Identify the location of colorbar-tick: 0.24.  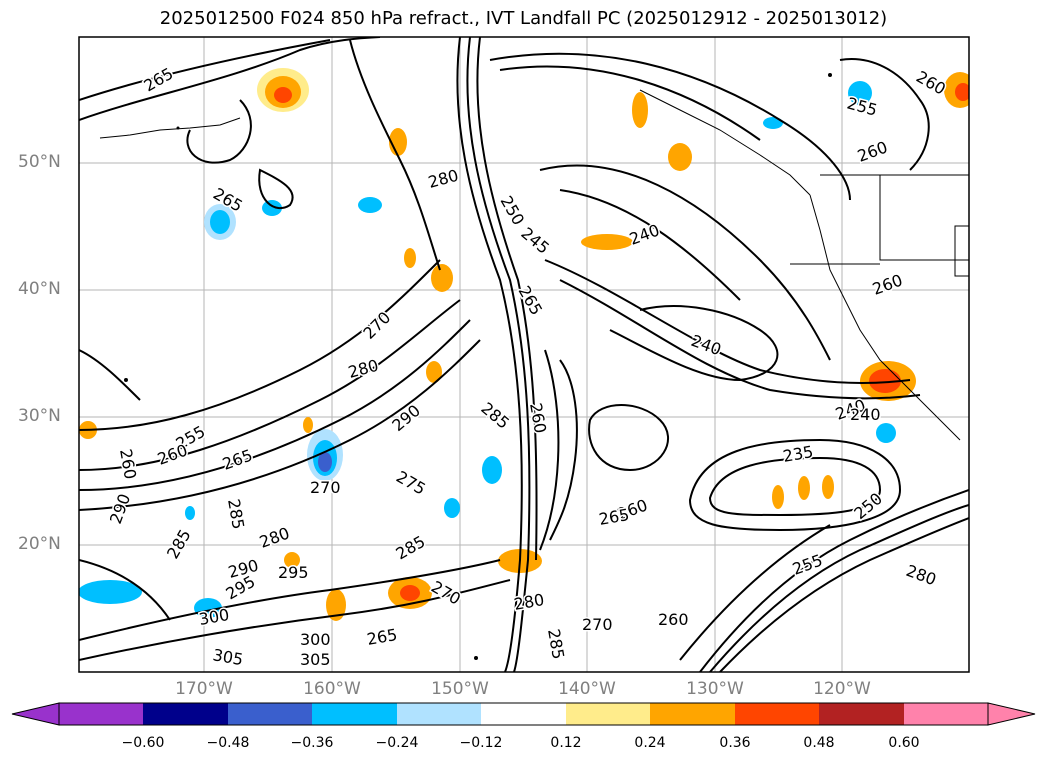
(650, 743).